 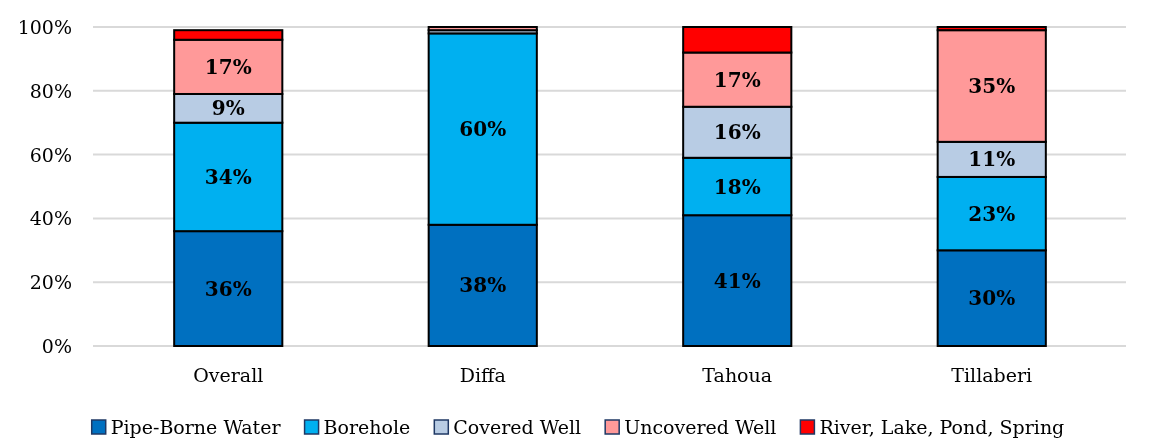 What do you see at coordinates (483, 129) in the screenshot?
I see `data-label: 60%` at bounding box center [483, 129].